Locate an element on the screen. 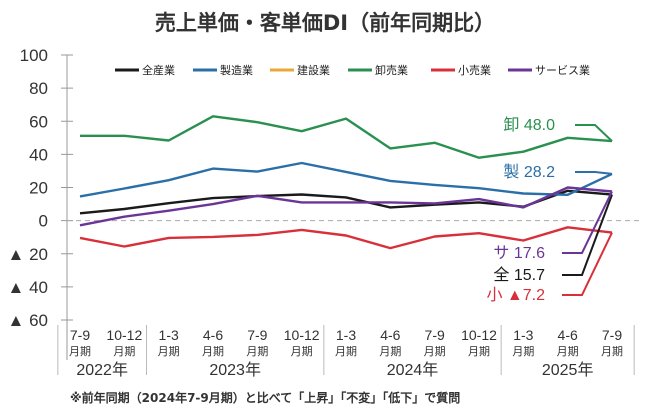  end-labels: 全 15.7 製 28.2 卸 48.0 小 ▲7.2 サ 17.6 is located at coordinates (549, 210).